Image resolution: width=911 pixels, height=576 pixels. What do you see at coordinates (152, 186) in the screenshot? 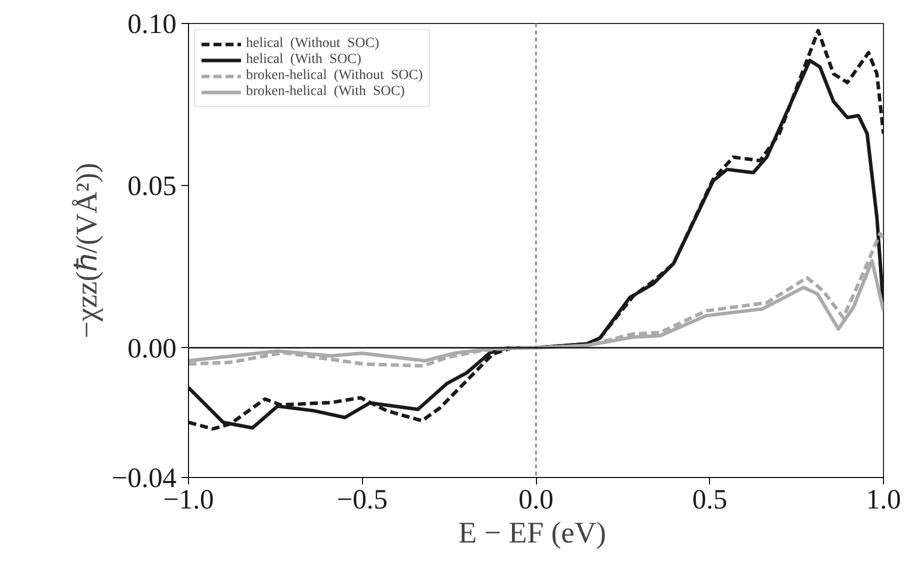
I see `y-tick-label: 0.05` at bounding box center [152, 186].